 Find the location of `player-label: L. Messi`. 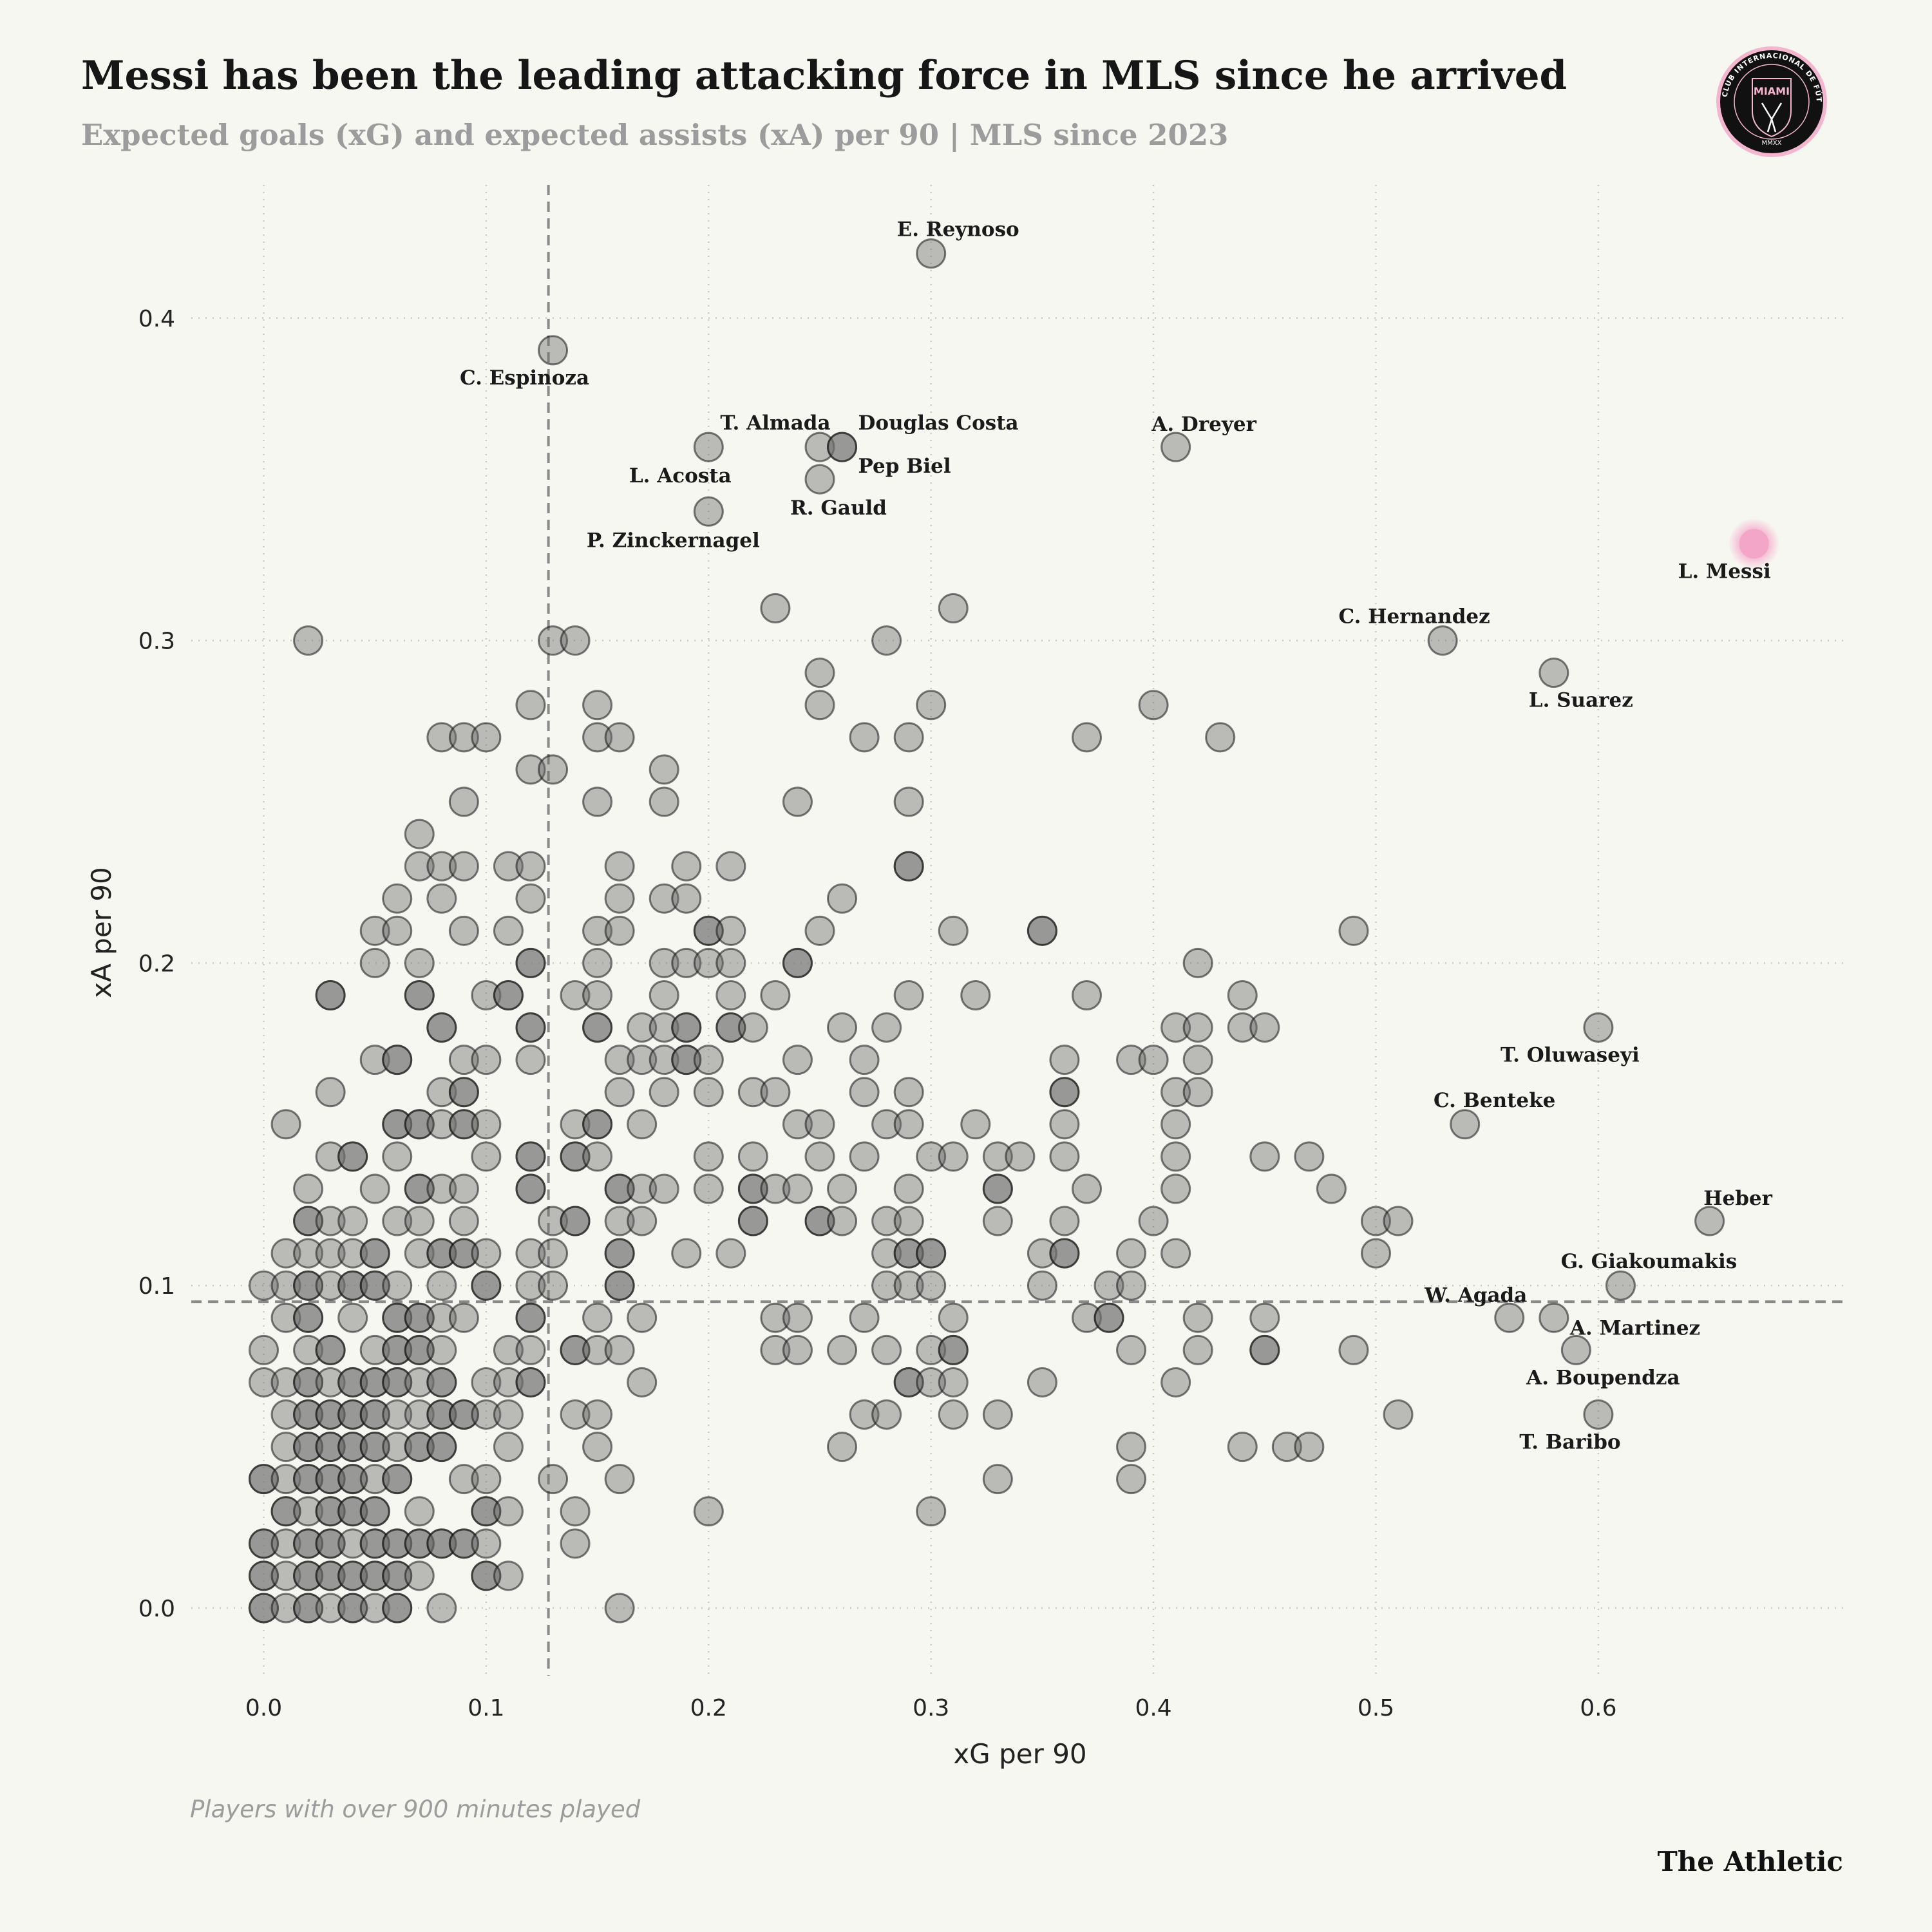

player-label: L. Messi is located at coordinates (1725, 571).